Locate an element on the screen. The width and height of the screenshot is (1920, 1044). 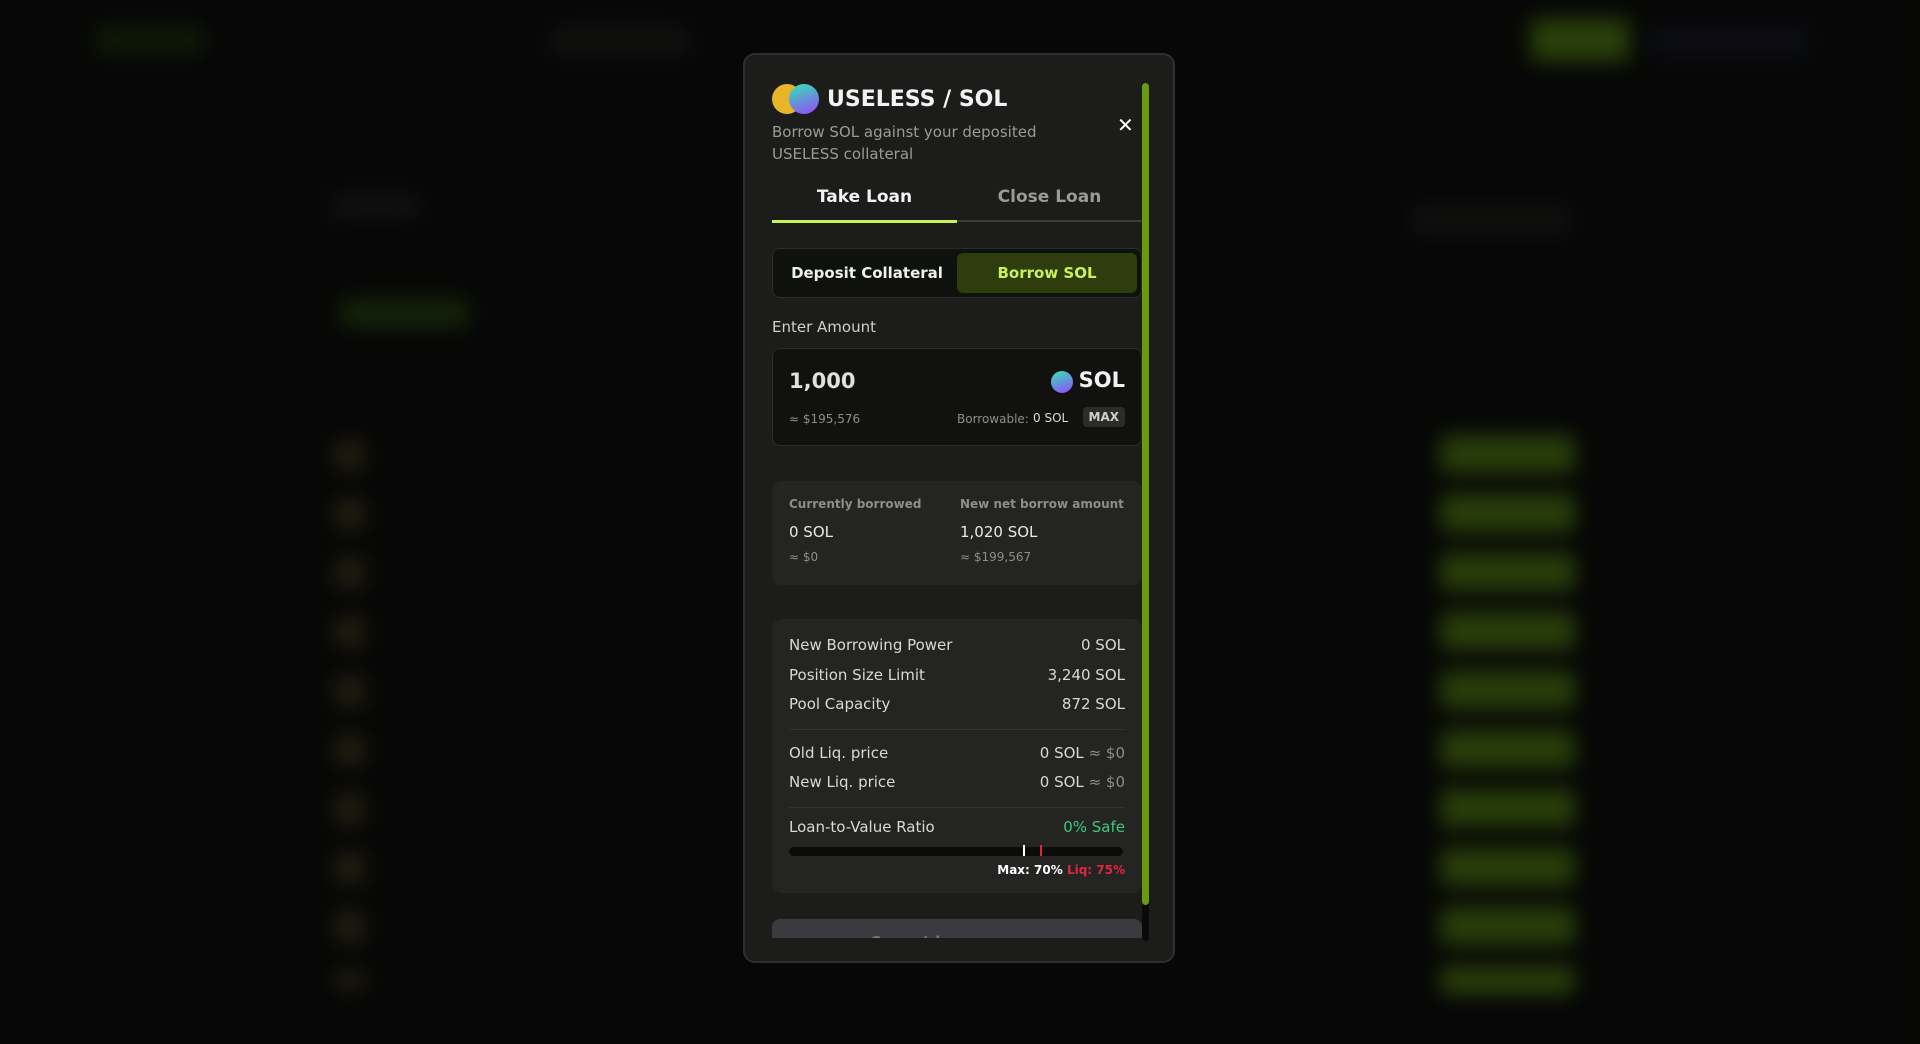
max-button: MAX is located at coordinates (1103, 417).